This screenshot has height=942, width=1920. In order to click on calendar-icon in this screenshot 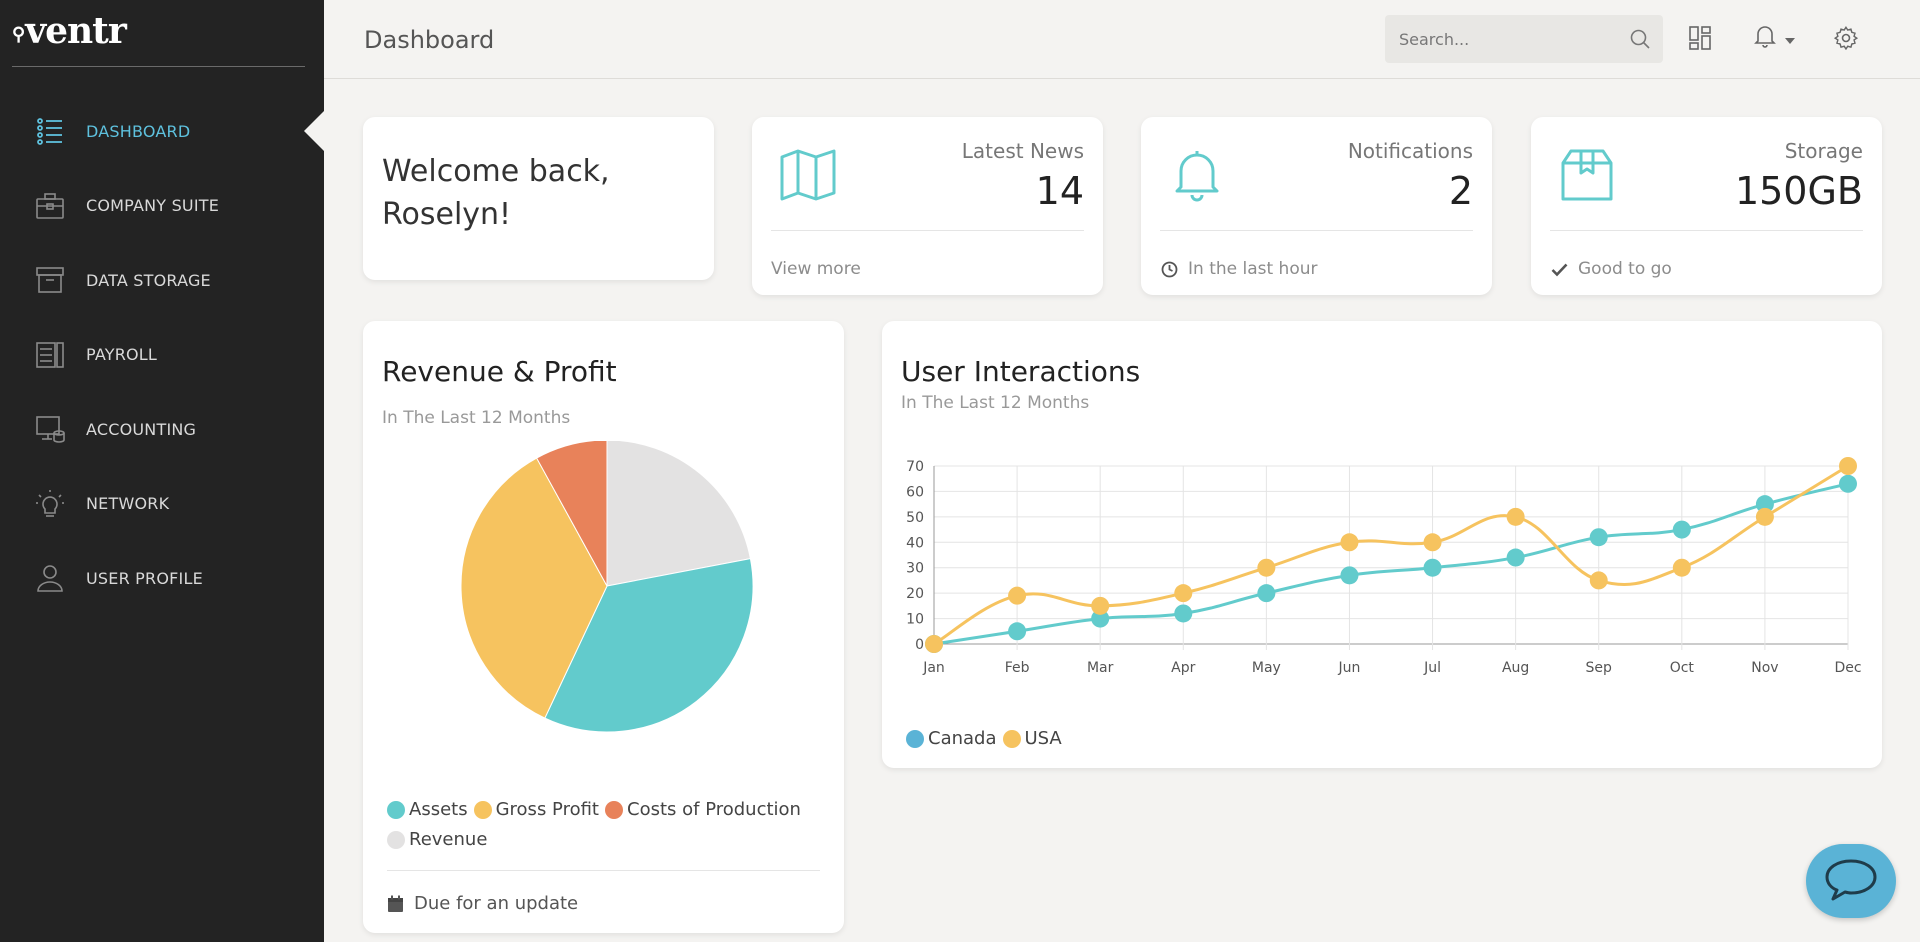, I will do `click(395, 904)`.